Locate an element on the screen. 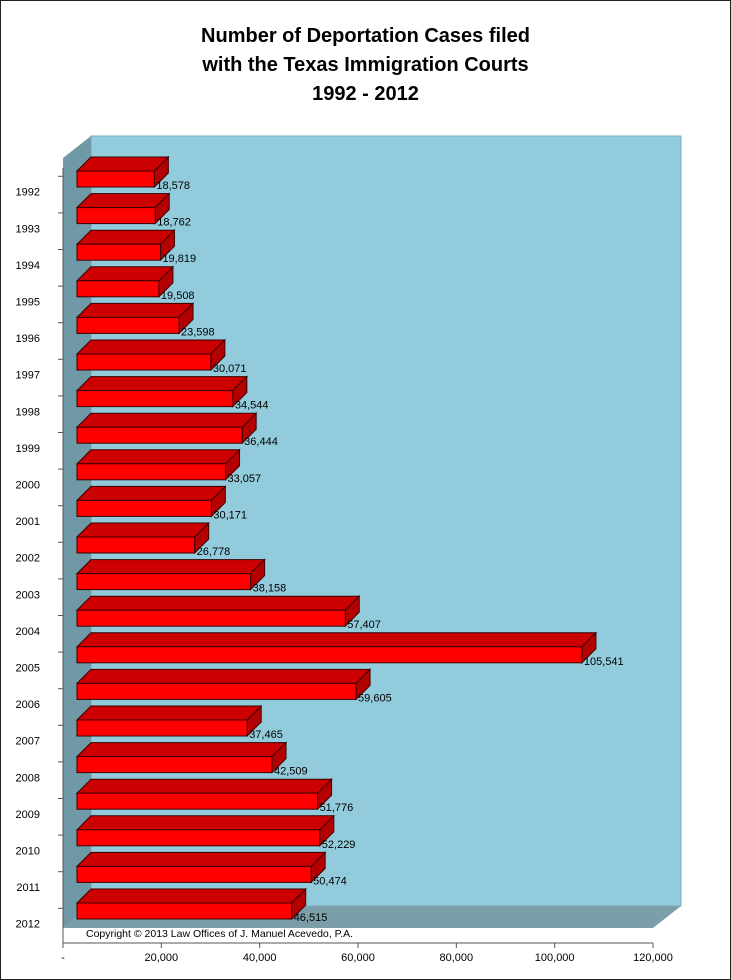 Image resolution: width=731 pixels, height=980 pixels. x-tick-label-2: 40,000 is located at coordinates (260, 958).